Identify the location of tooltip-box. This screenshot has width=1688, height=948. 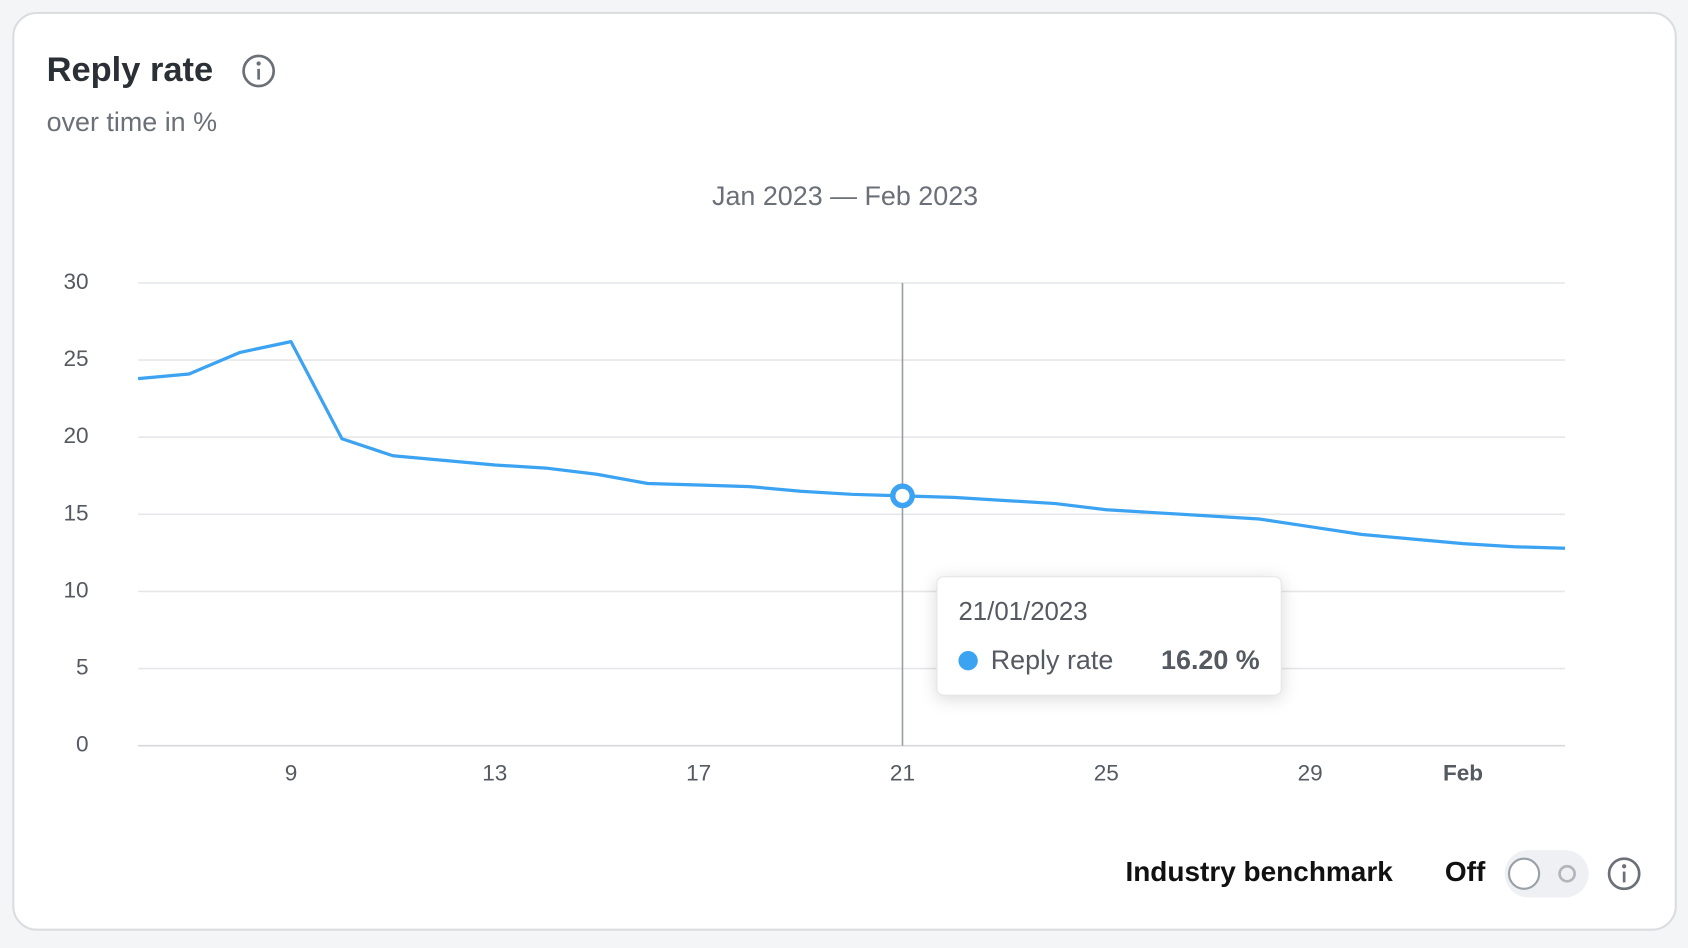
(1109, 636).